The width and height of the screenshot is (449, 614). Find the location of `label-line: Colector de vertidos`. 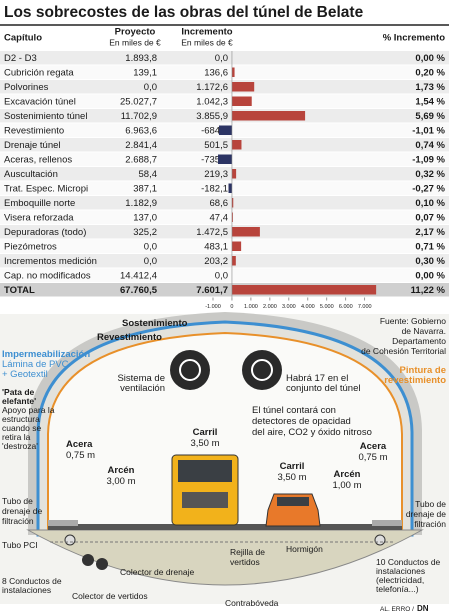

label-line: Colector de vertidos is located at coordinates (110, 596).